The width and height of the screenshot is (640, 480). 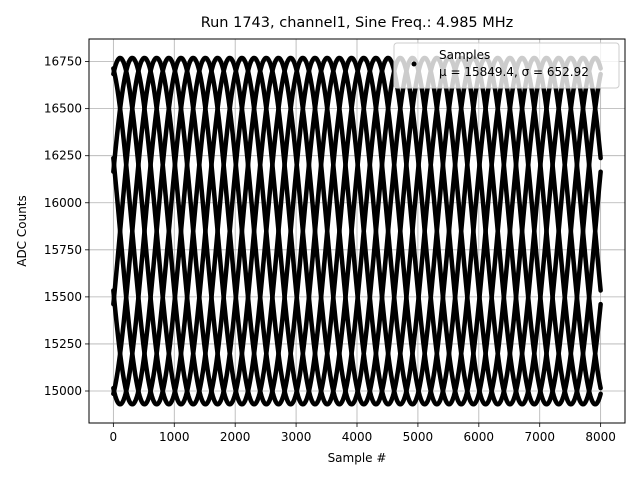 I want to click on y-tick-label: 15000, so click(x=63, y=391).